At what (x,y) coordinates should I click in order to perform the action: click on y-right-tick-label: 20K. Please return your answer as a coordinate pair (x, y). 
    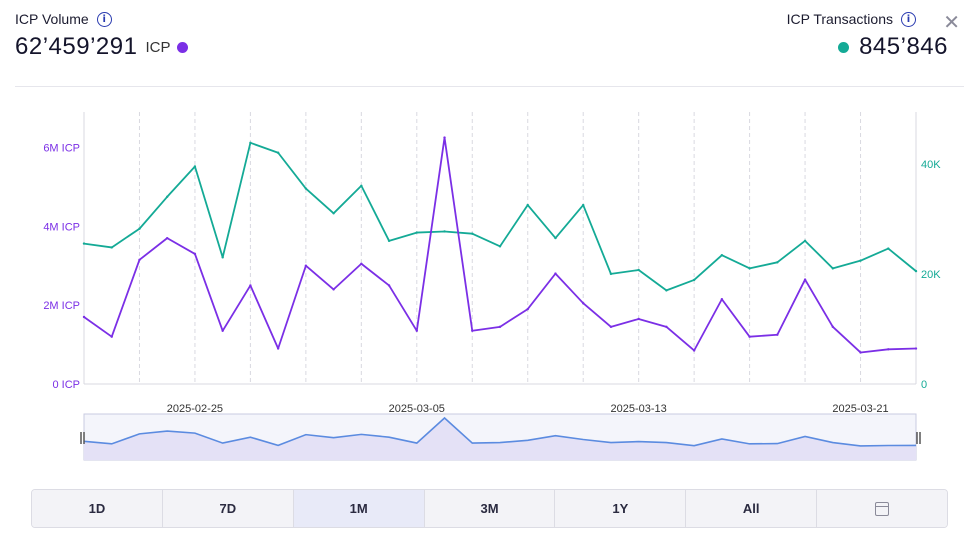
    Looking at the image, I should click on (931, 275).